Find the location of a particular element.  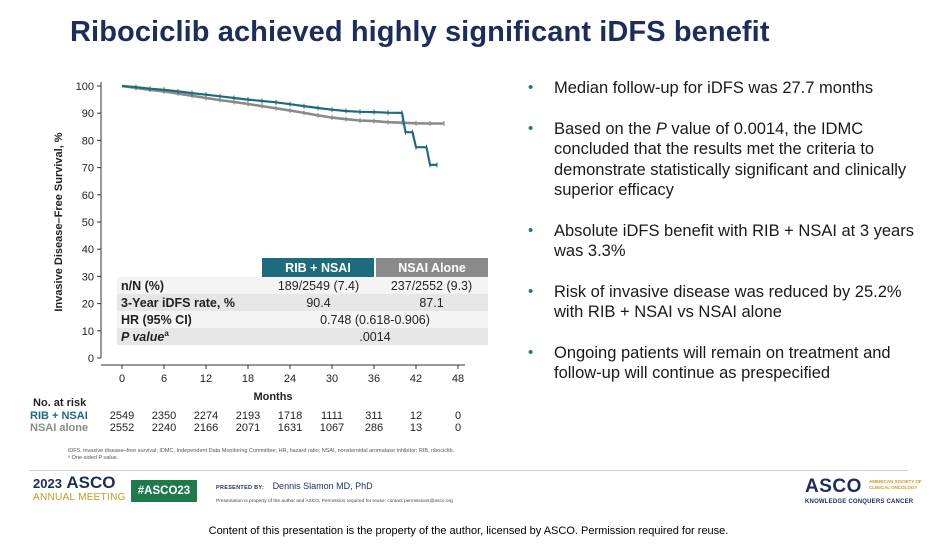

table-row: n/N (%) 189/2549 (7.4) 237/2552 (9.3) is located at coordinates (302, 285).